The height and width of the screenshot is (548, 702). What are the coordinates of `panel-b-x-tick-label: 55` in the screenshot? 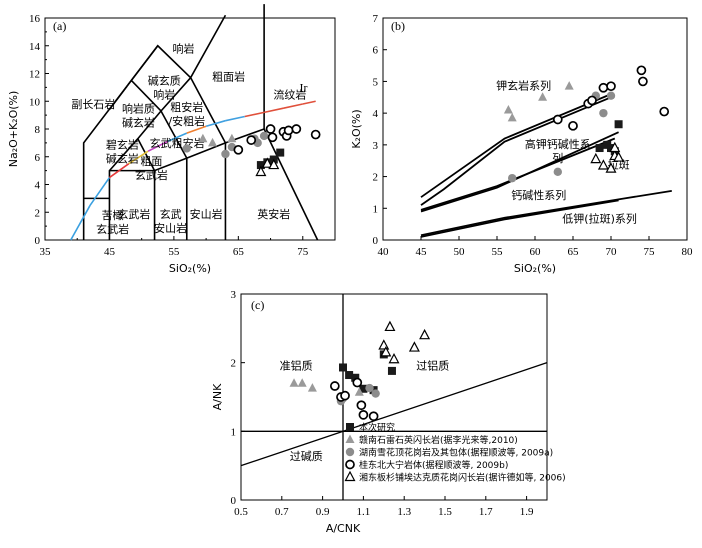 It's located at (498, 252).